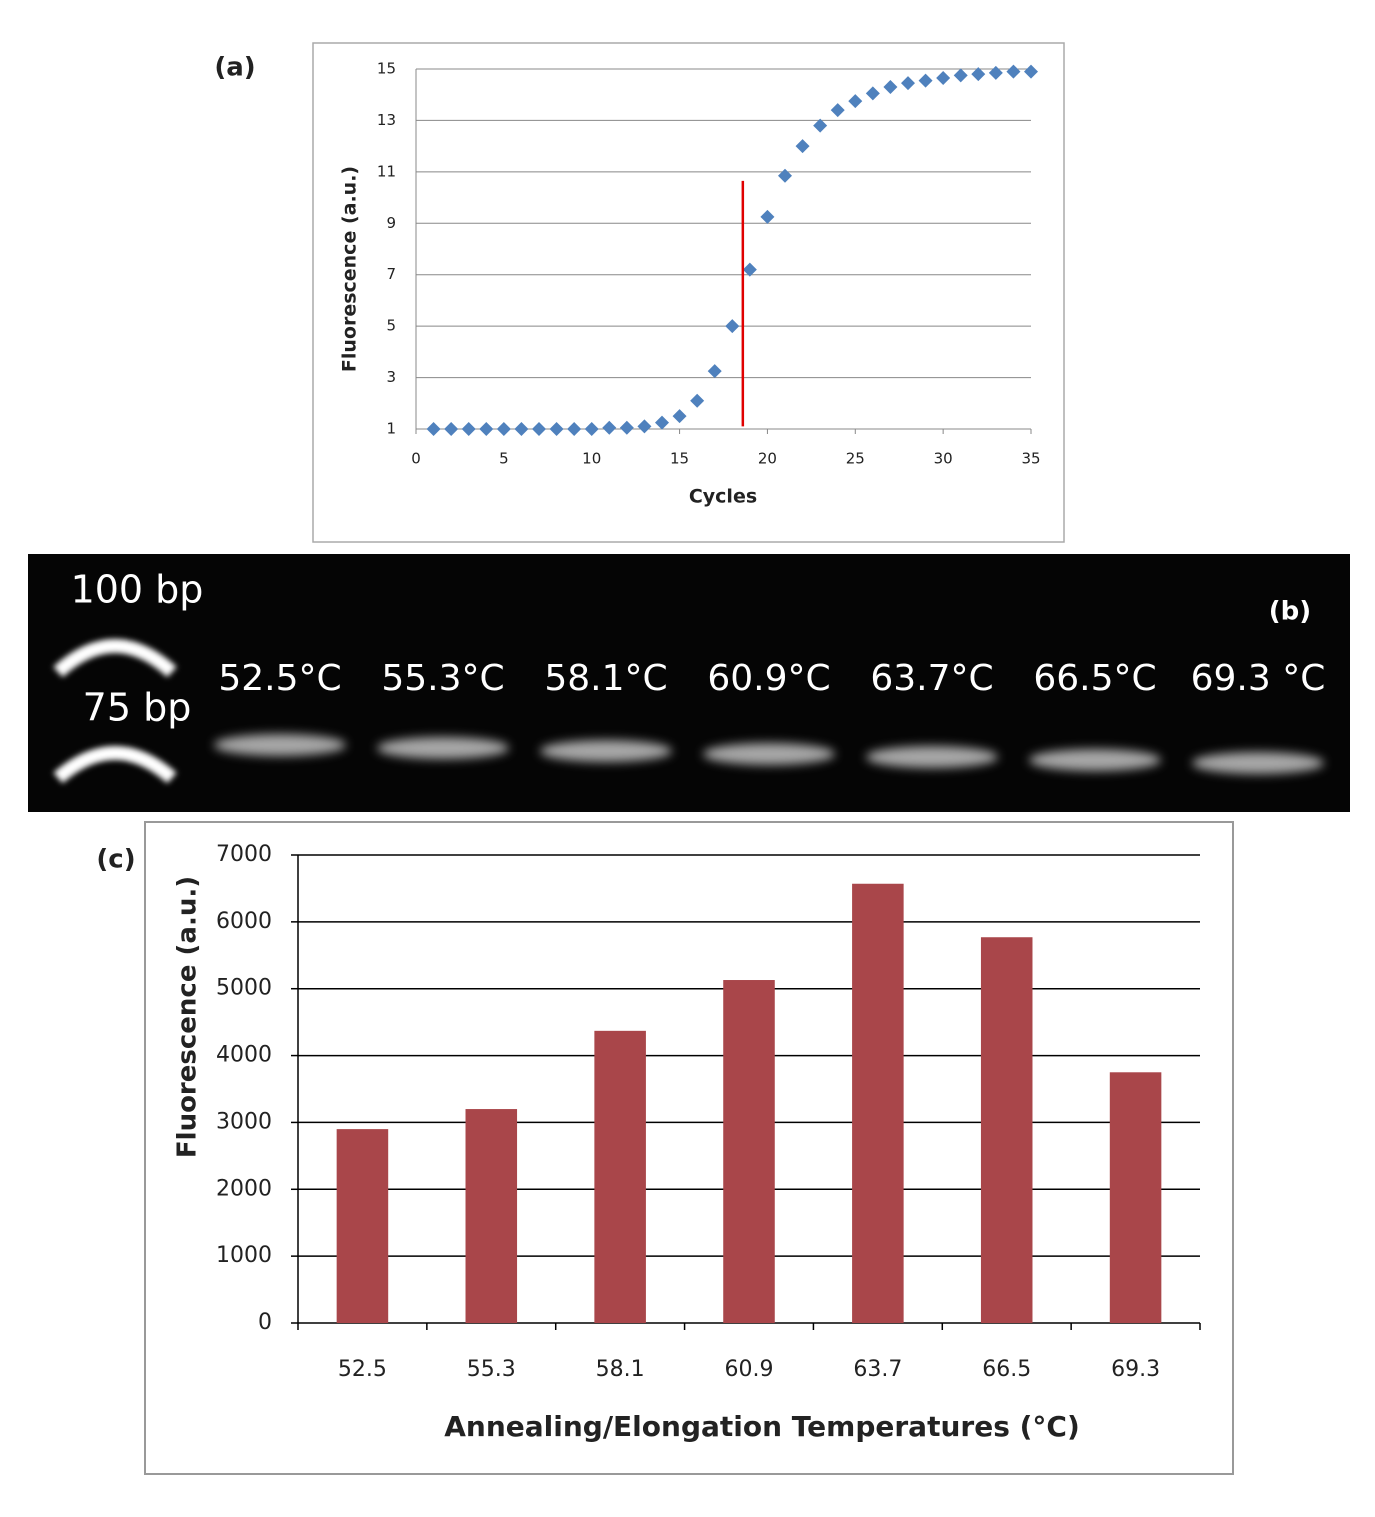 This screenshot has width=1375, height=1517. Describe the element at coordinates (679, 459) in the screenshot. I see `x-tick-label: 15` at that location.